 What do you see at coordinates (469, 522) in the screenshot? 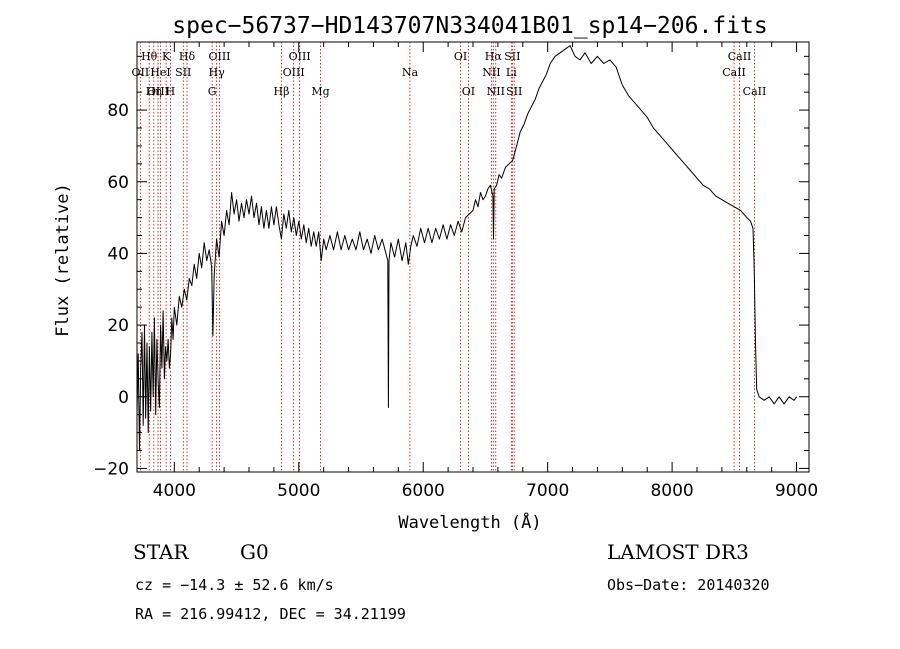
I see `x-axis-label: Wavelength (Å)` at bounding box center [469, 522].